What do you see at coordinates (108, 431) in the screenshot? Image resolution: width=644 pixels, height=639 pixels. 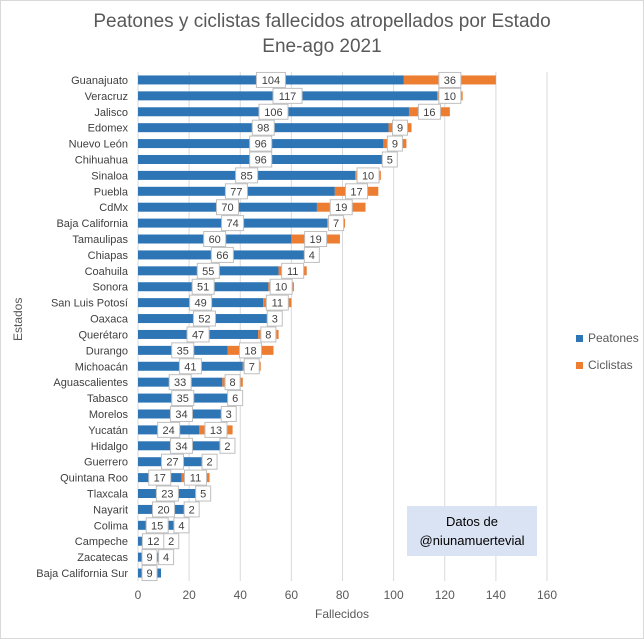 I see `category-label: Yucatán` at bounding box center [108, 431].